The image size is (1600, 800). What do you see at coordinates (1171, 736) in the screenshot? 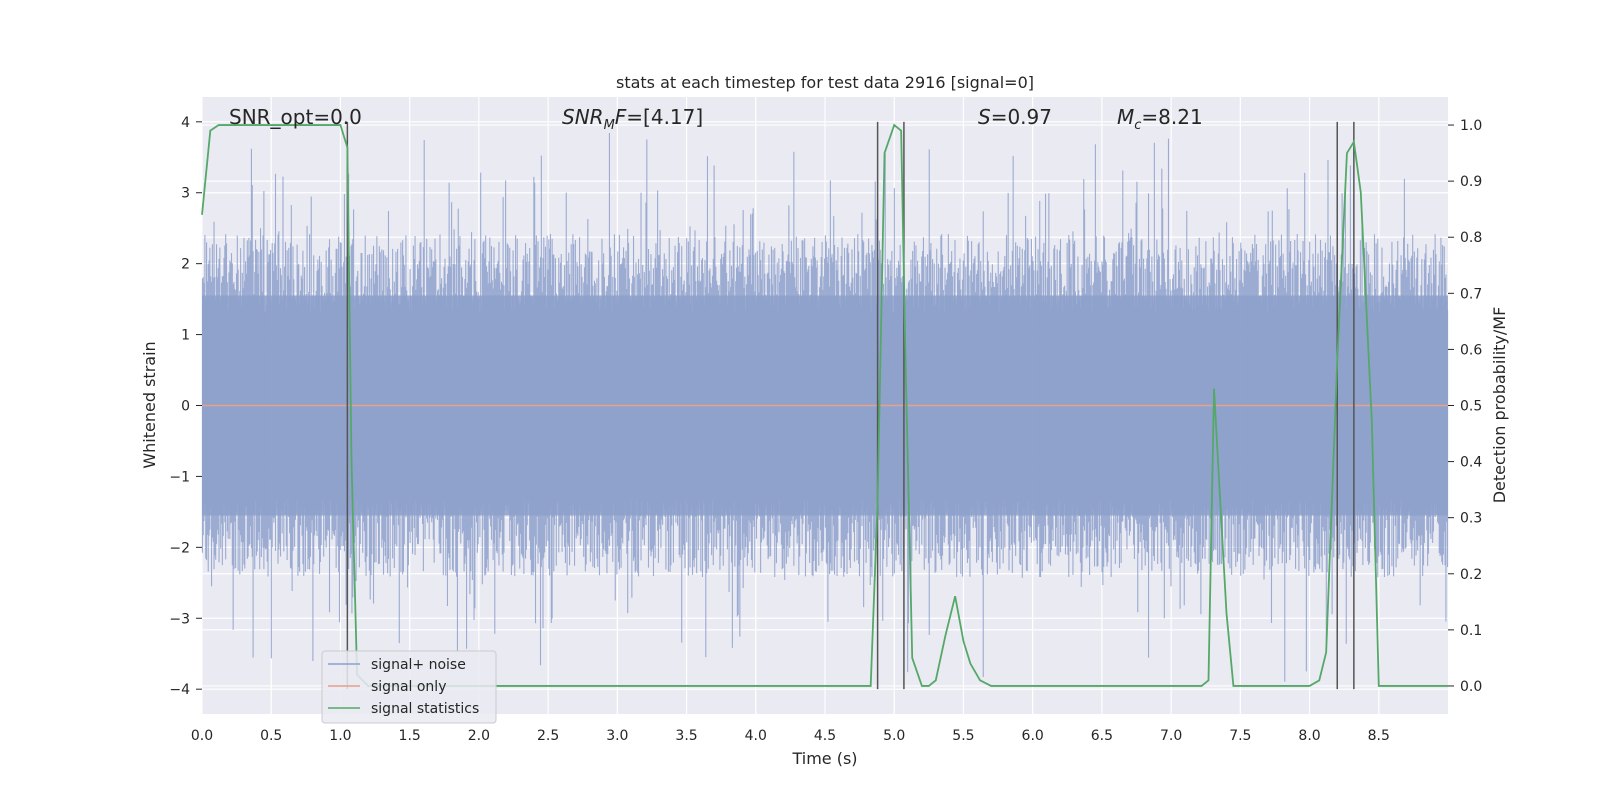
I see `x-tick-label-14: 7.0` at bounding box center [1171, 736].